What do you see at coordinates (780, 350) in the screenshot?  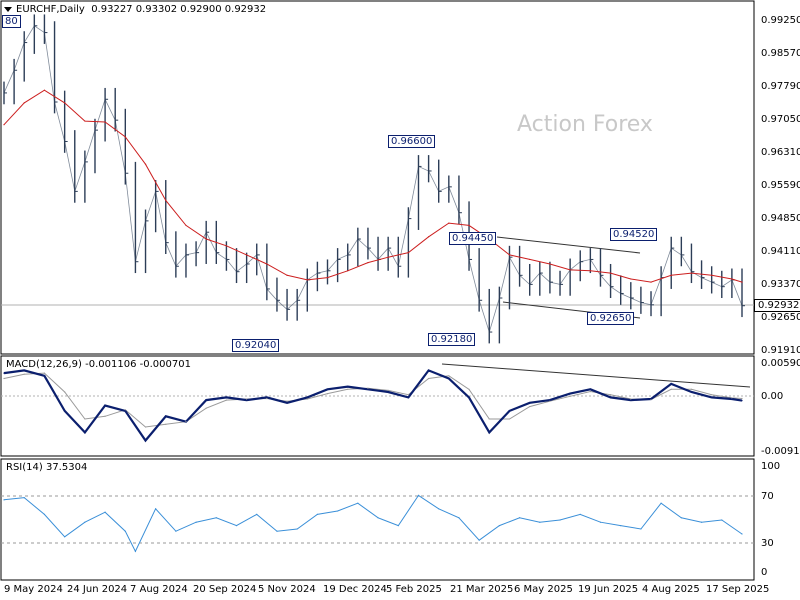 I see `y-tick-label: 0.91910` at bounding box center [780, 350].